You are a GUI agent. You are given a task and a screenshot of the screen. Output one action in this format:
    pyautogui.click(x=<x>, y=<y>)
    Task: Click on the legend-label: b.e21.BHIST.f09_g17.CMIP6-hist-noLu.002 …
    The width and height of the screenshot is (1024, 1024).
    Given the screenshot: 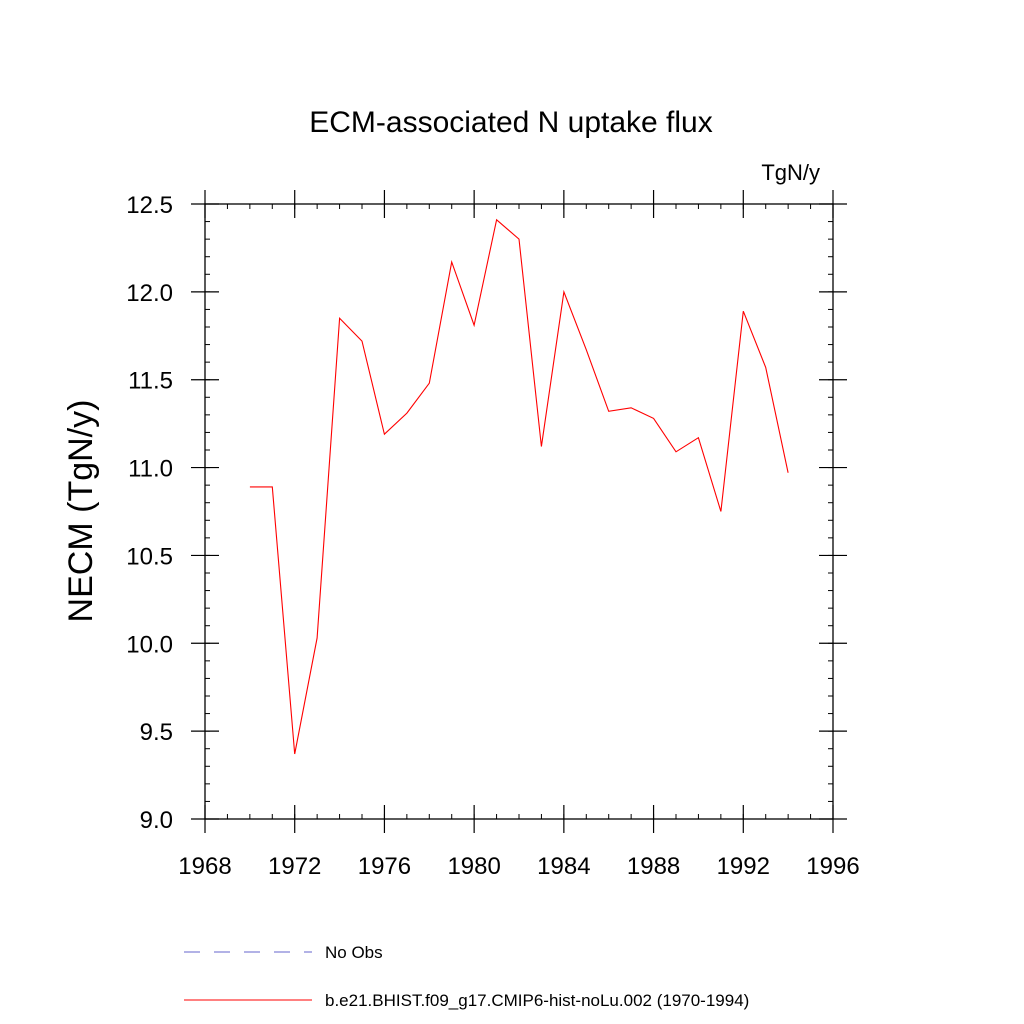 What is the action you would take?
    pyautogui.click(x=537, y=1000)
    